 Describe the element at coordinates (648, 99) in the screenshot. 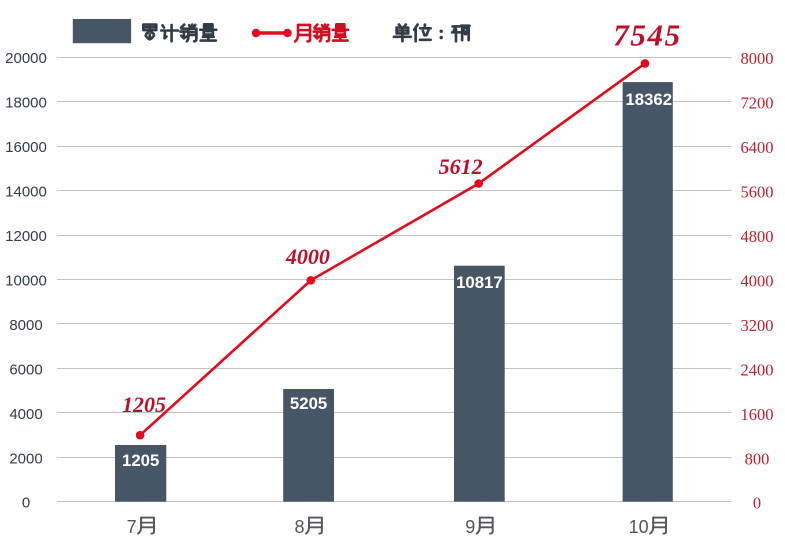

I see `svg-text: 18362` at that location.